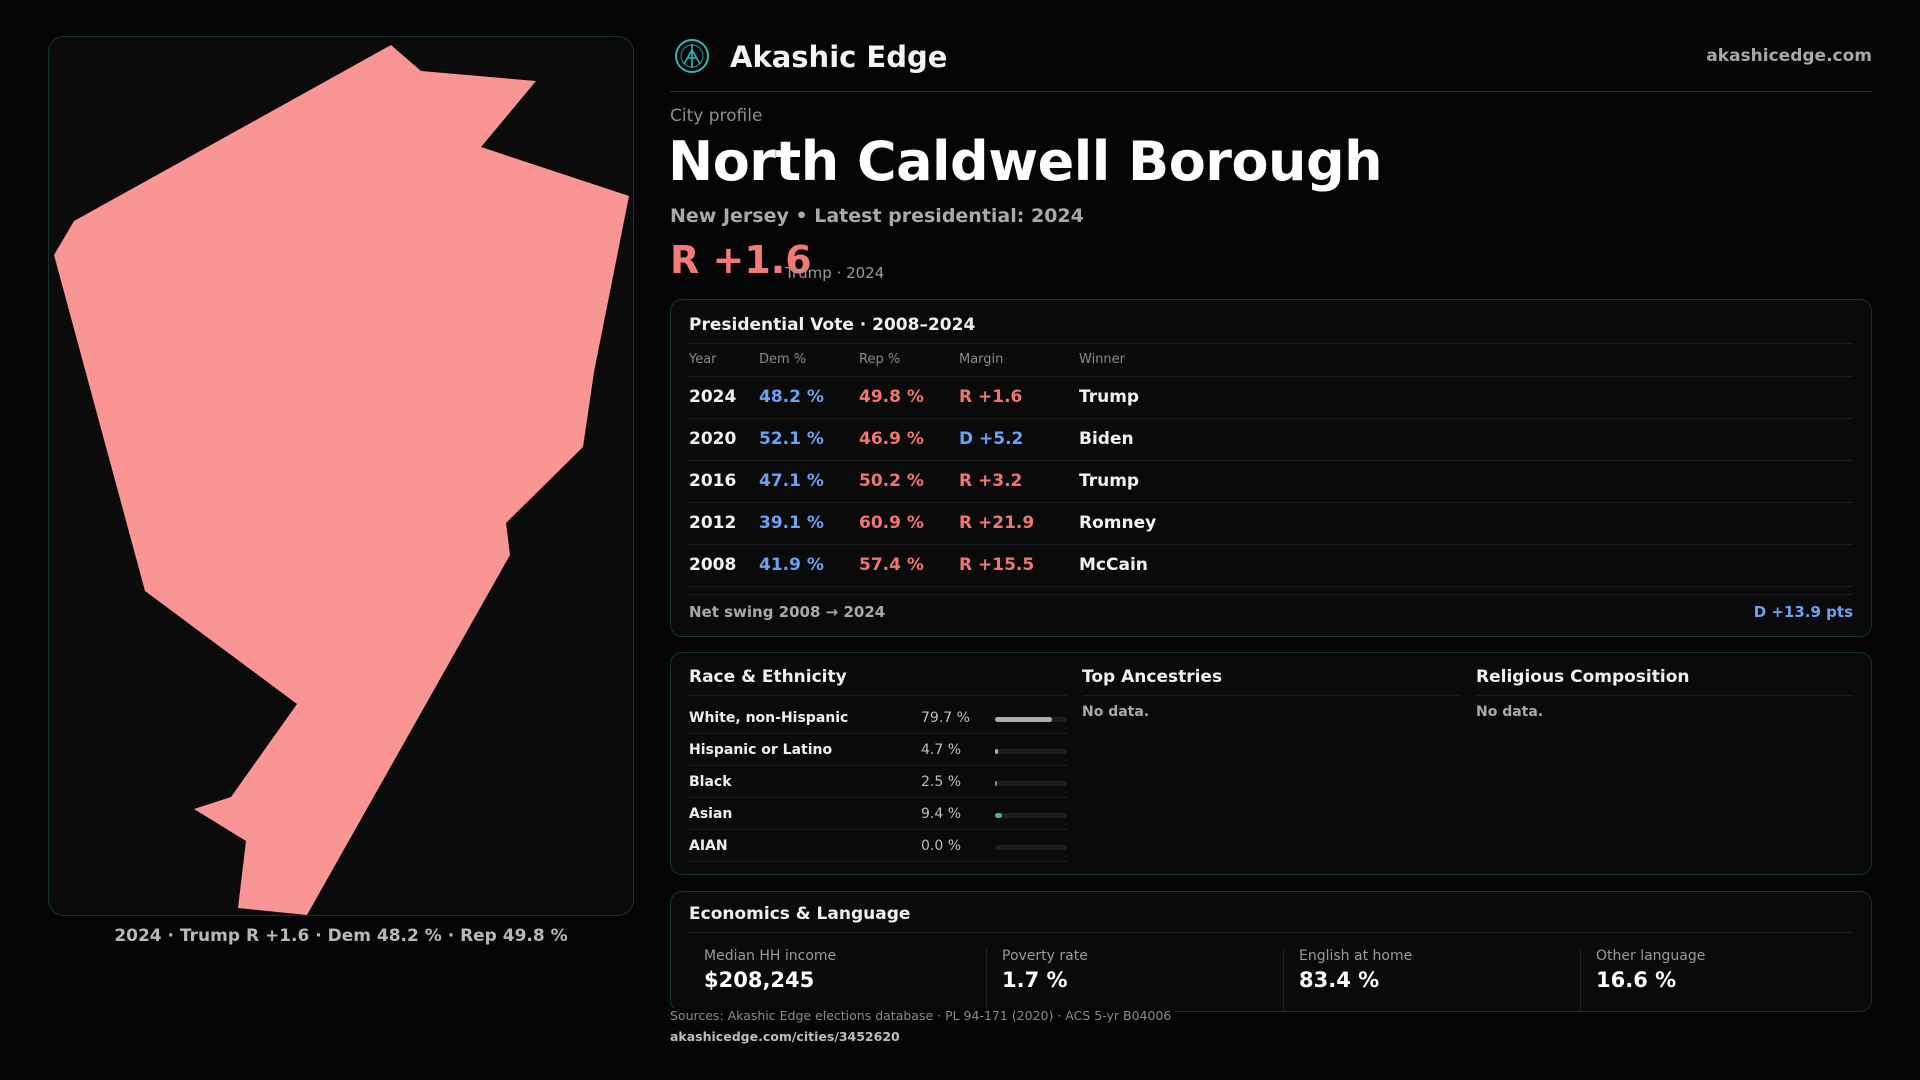  I want to click on row-year: 2016, so click(724, 481).